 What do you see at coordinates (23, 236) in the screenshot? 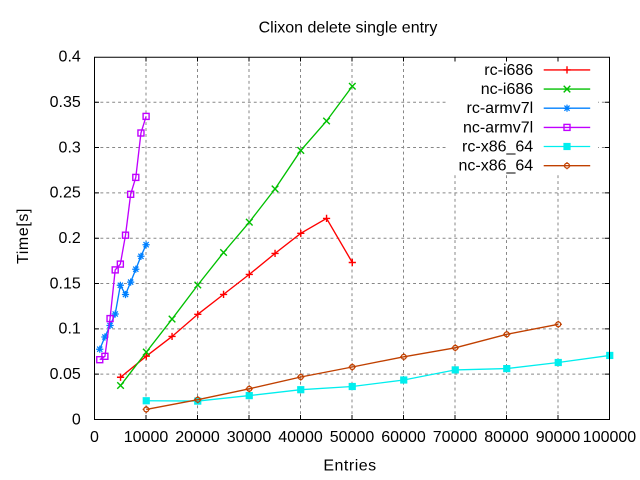
I see `svg-text: Time[s]` at bounding box center [23, 236].